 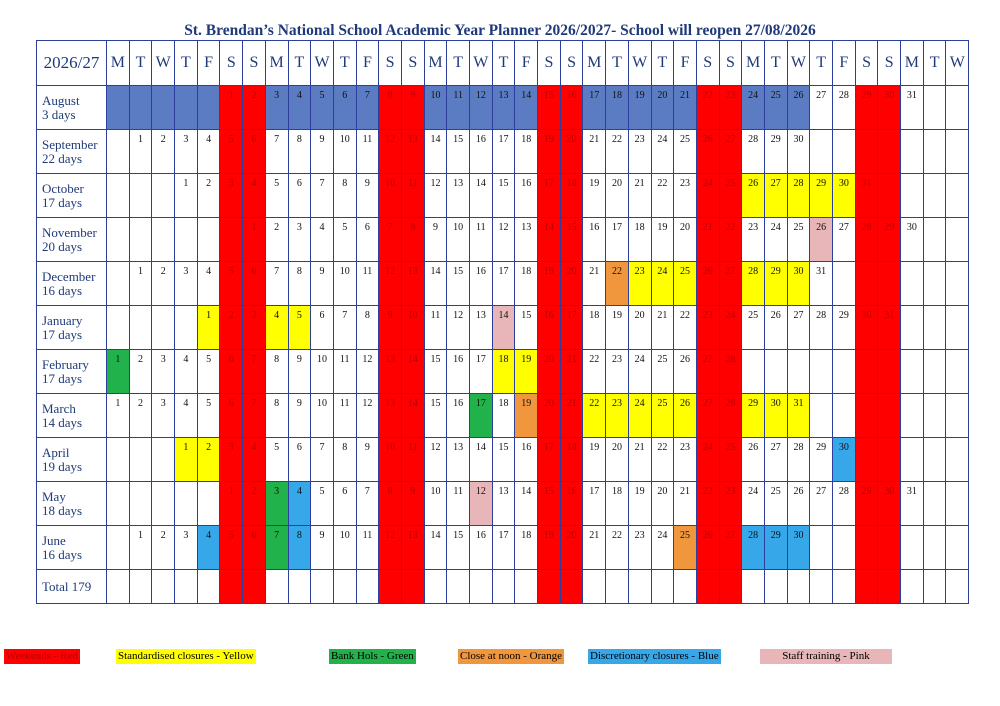 What do you see at coordinates (322, 547) in the screenshot?
I see `day-cell: 9` at bounding box center [322, 547].